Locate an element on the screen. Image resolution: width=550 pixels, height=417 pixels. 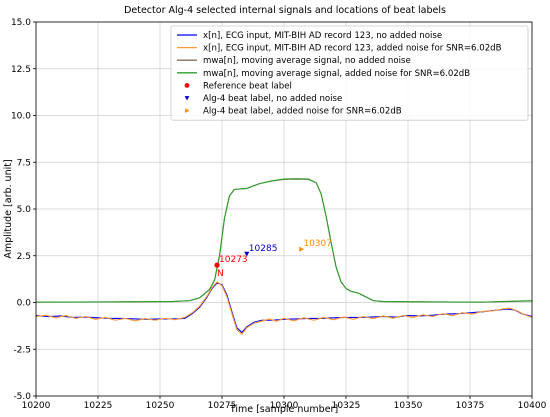
x-tick-label: 10375 is located at coordinates (470, 406).